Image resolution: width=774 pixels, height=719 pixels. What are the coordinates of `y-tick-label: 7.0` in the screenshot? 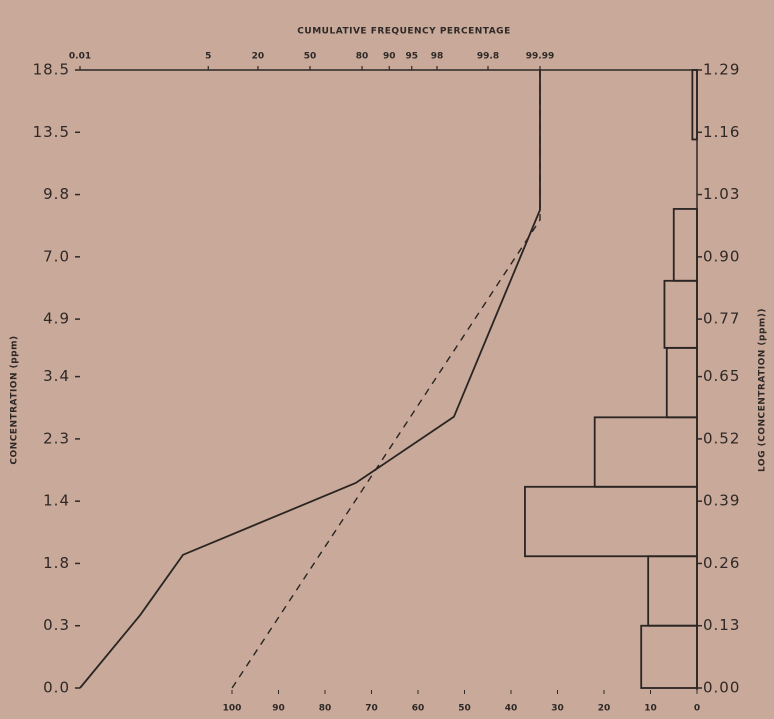 It's located at (56, 256).